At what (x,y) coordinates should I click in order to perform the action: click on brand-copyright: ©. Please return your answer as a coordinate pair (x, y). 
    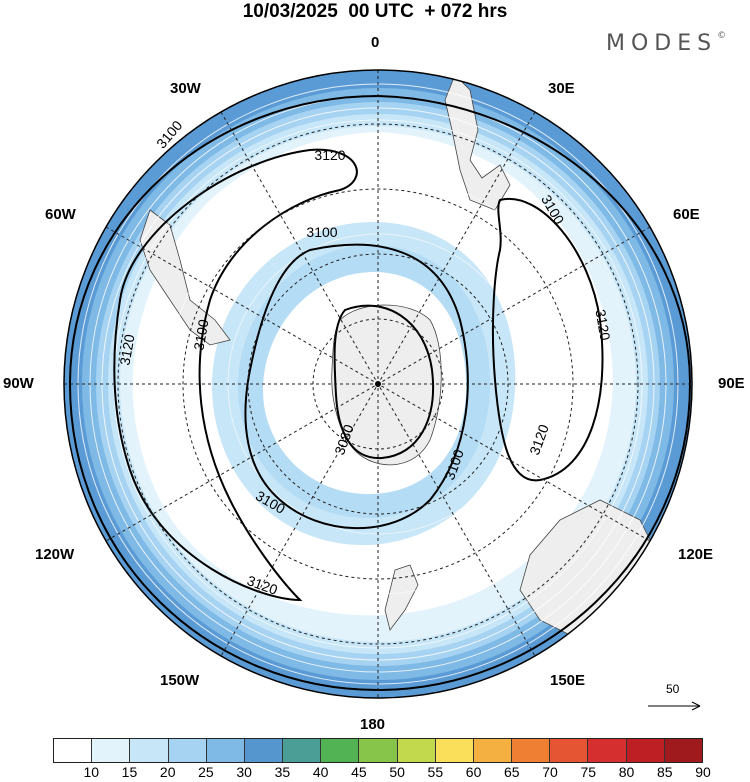
    Looking at the image, I should click on (722, 36).